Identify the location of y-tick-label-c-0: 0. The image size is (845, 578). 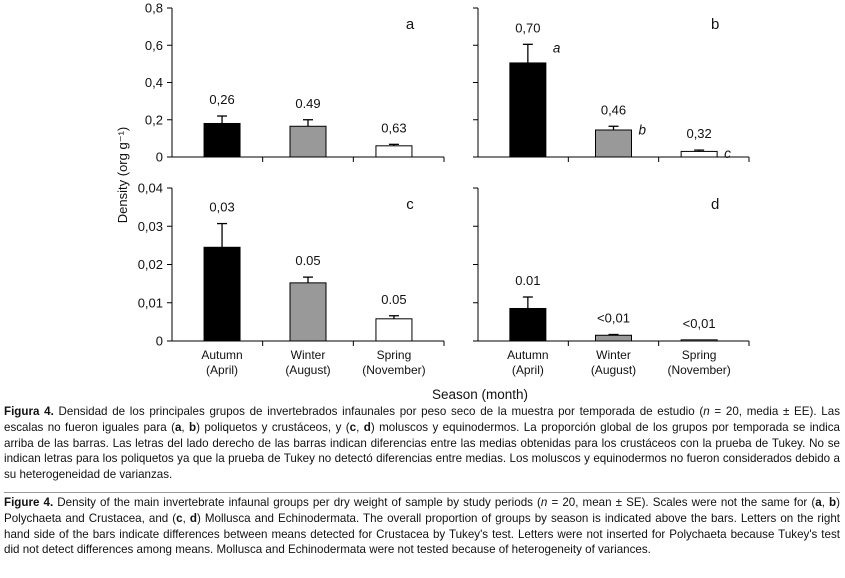
(159, 341).